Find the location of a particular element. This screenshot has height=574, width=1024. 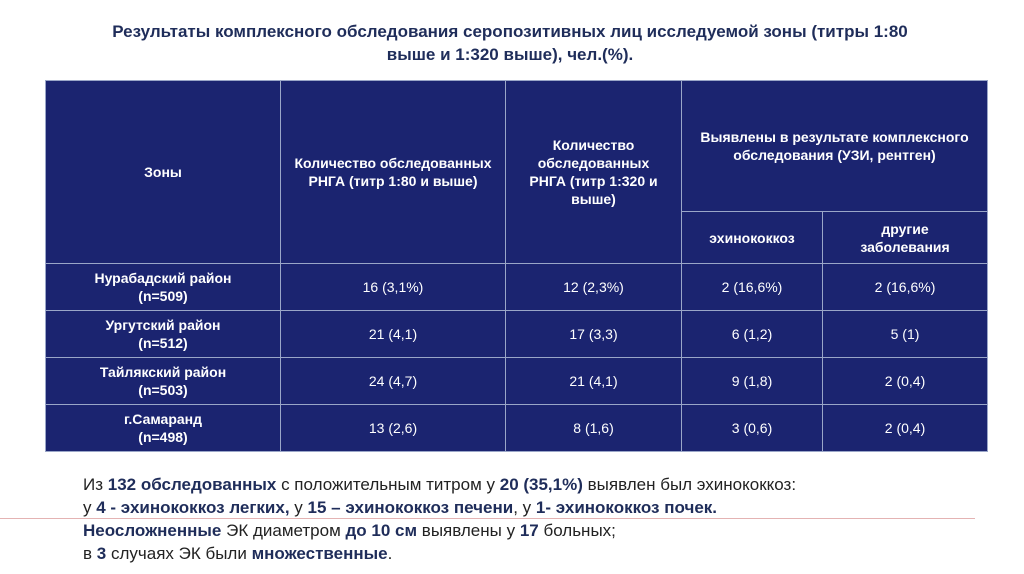

zone-cell: Нурабадский район (n=509) is located at coordinates (163, 287).